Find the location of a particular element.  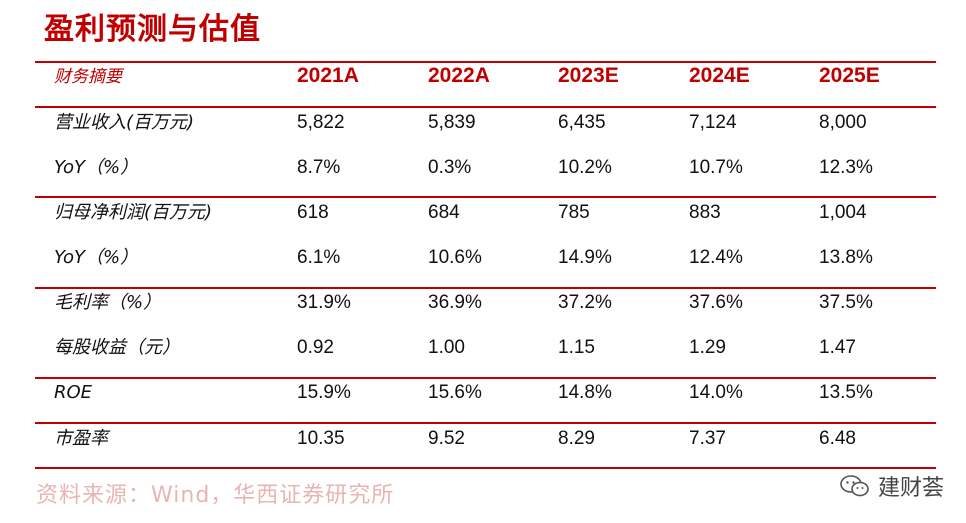

row-label: 每股收益（元） is located at coordinates (117, 347).